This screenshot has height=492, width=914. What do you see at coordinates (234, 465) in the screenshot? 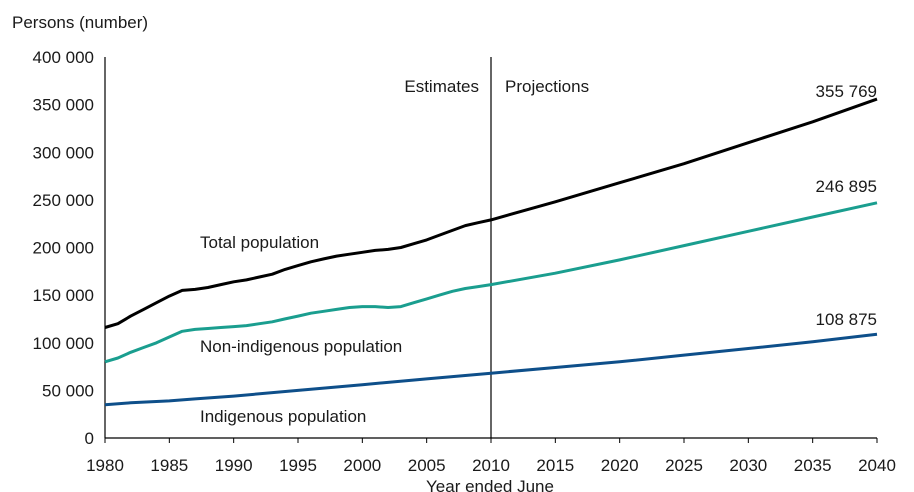
I see `x-tick-label: 1990` at bounding box center [234, 465].